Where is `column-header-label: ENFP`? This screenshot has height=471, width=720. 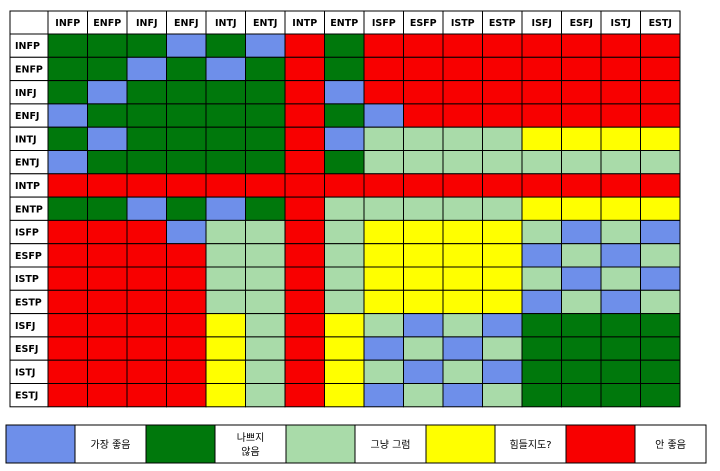 column-header-label: ENFP is located at coordinates (107, 23).